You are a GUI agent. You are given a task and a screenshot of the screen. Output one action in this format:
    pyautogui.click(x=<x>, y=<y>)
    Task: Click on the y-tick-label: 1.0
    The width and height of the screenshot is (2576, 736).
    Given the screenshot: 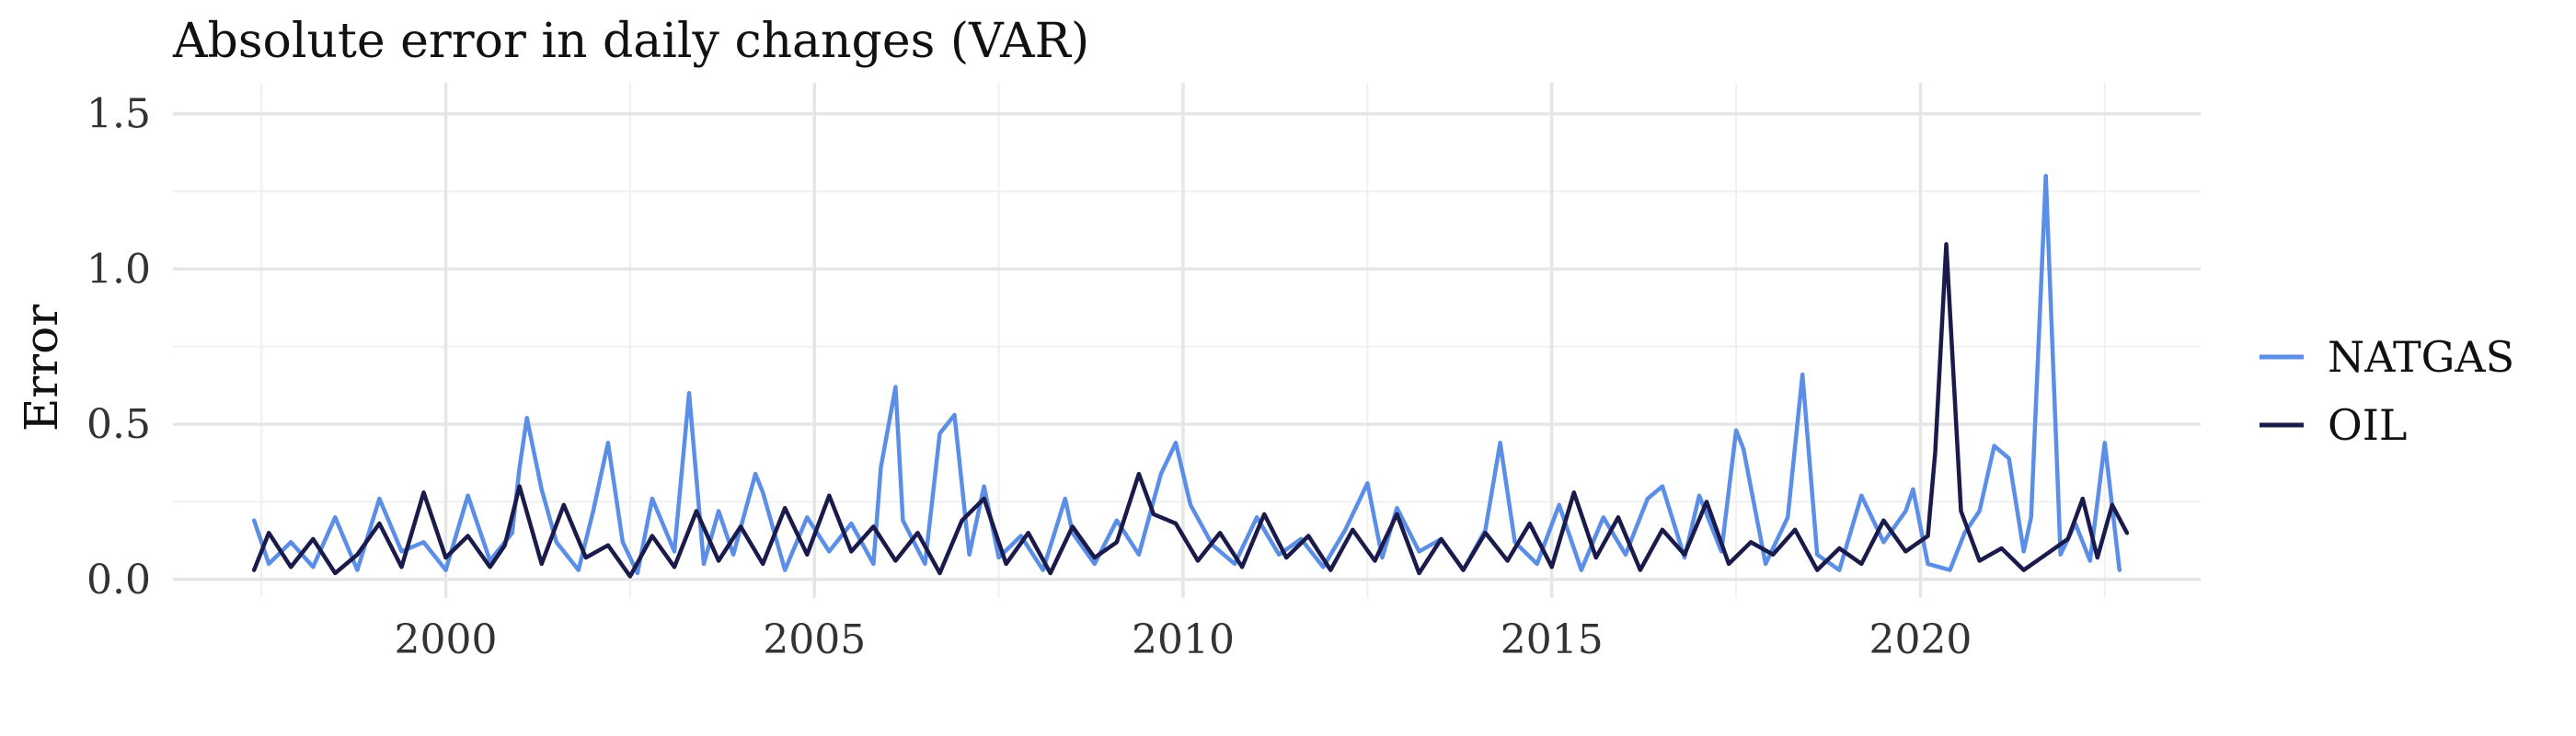 What is the action you would take?
    pyautogui.click(x=118, y=269)
    